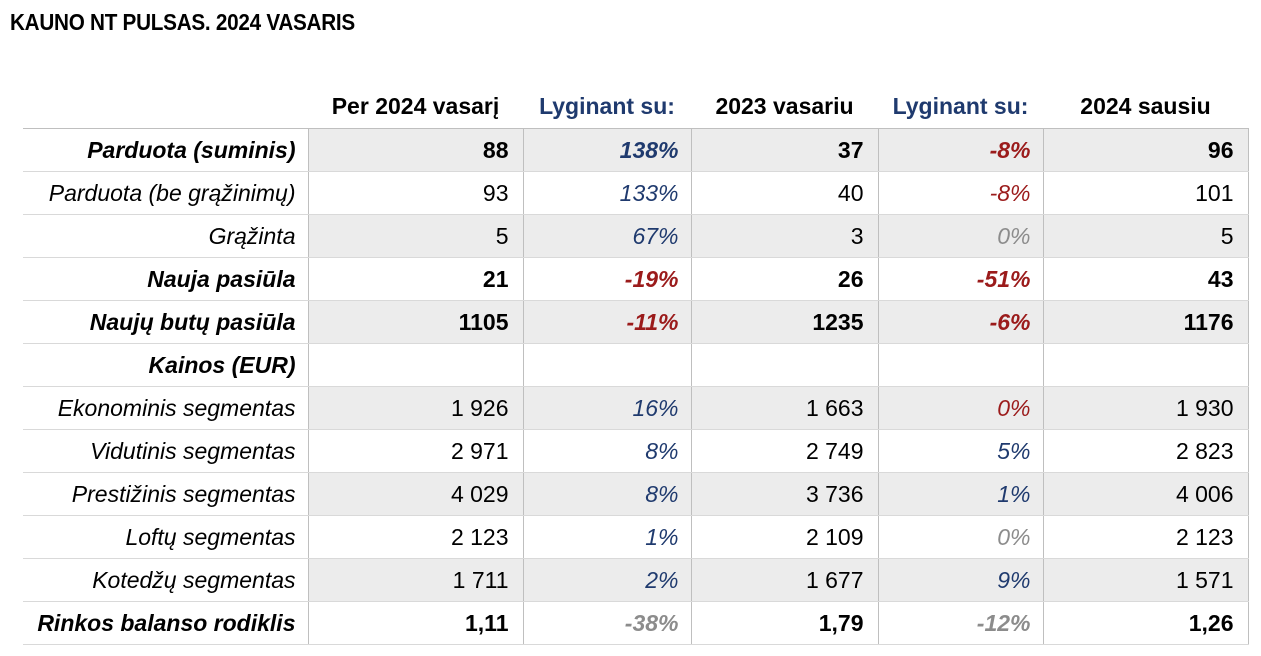  Describe the element at coordinates (607, 580) in the screenshot. I see `change-vs-2023: 2%` at that location.